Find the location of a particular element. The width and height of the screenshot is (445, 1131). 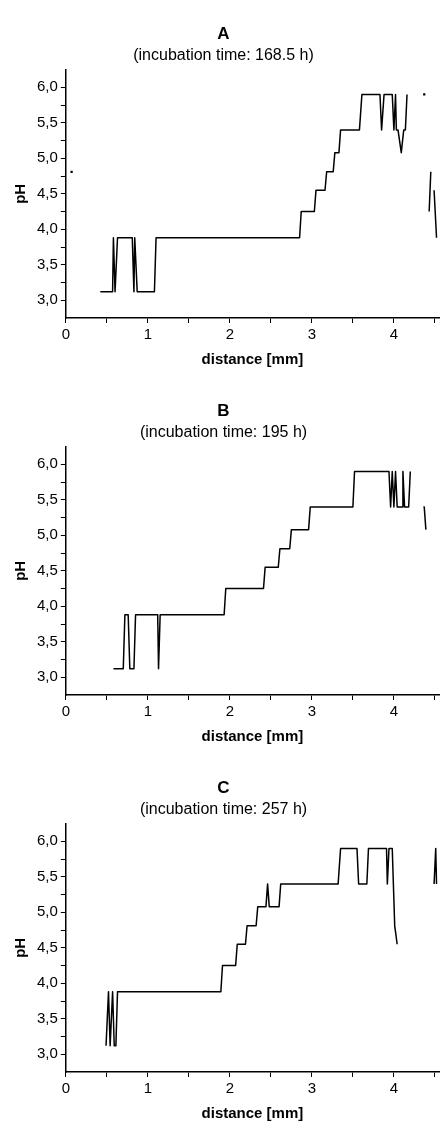

chart-title: B is located at coordinates (223, 410).